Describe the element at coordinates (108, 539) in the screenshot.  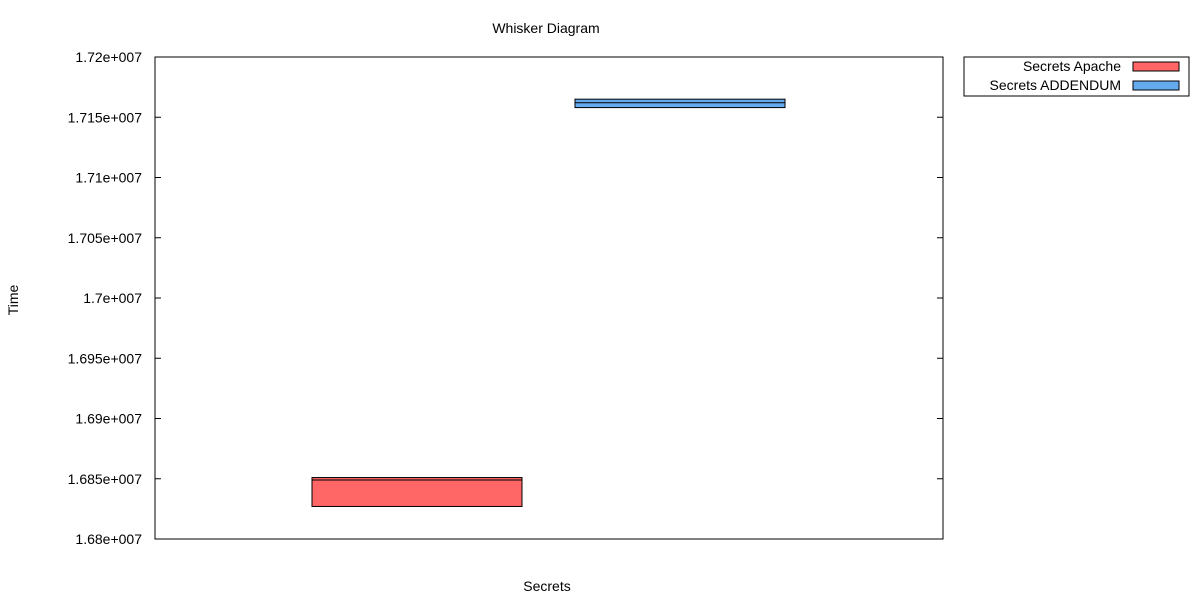
I see `y-tick-label: 1.68e+007` at that location.